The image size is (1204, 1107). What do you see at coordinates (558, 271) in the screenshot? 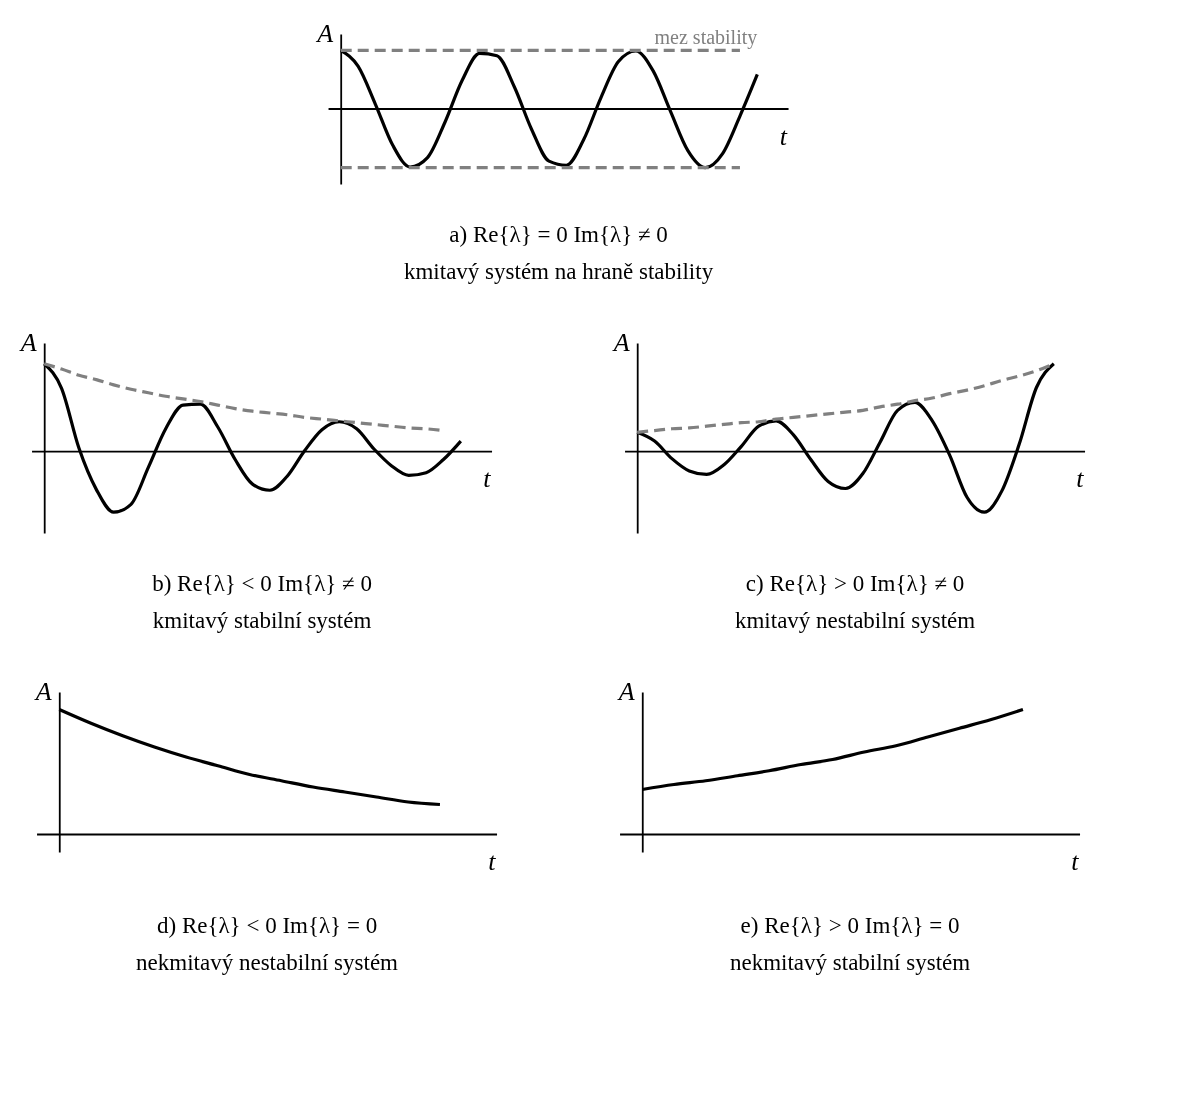
I see `text: kmitavý systém na hraně stability` at bounding box center [558, 271].